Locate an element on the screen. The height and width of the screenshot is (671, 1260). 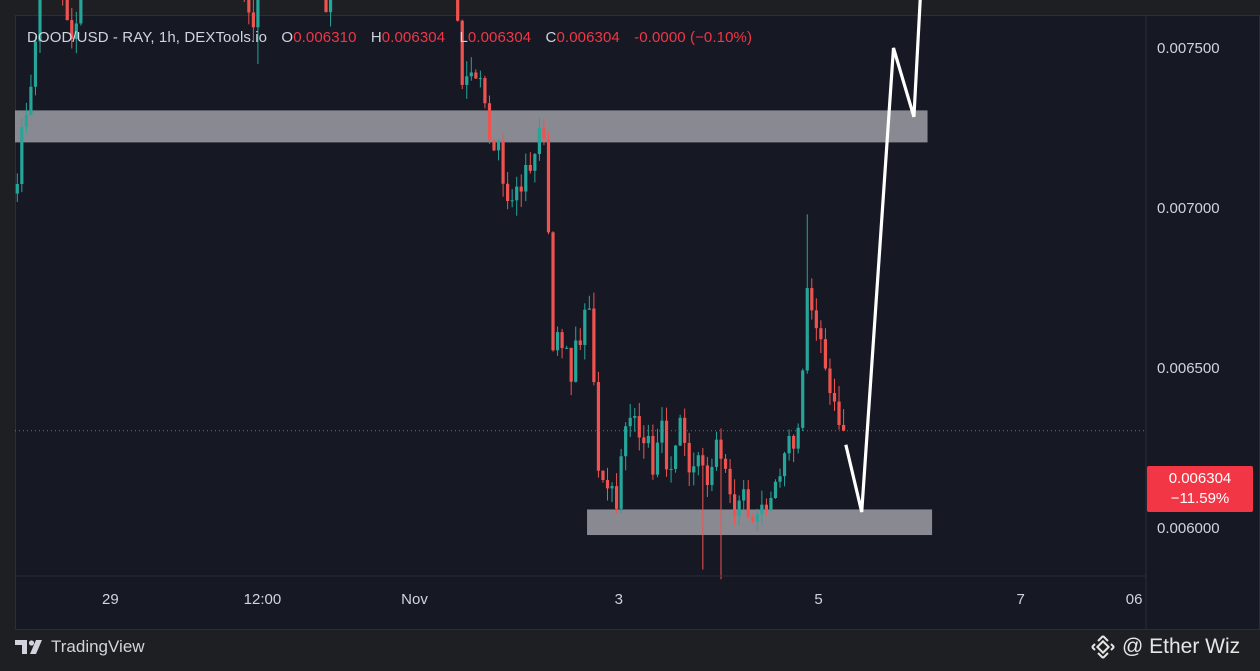
tradingview-logo: TradingView is located at coordinates (80, 647).